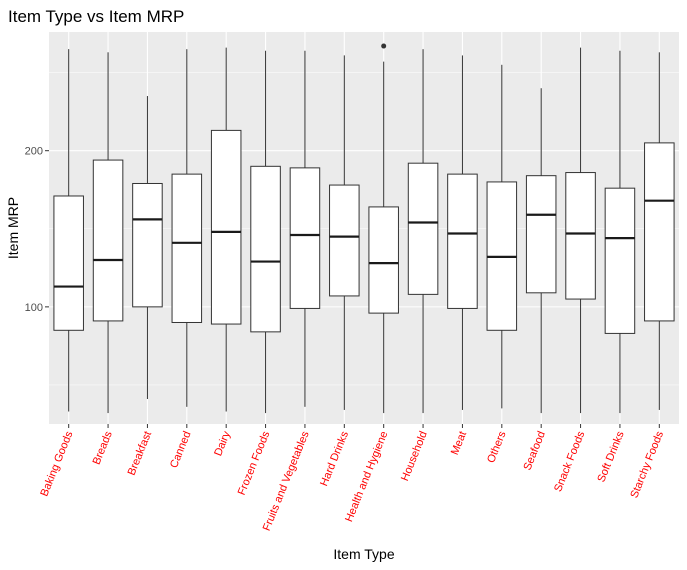  Describe the element at coordinates (37, 230) in the screenshot. I see `y-axis: 100 200` at that location.